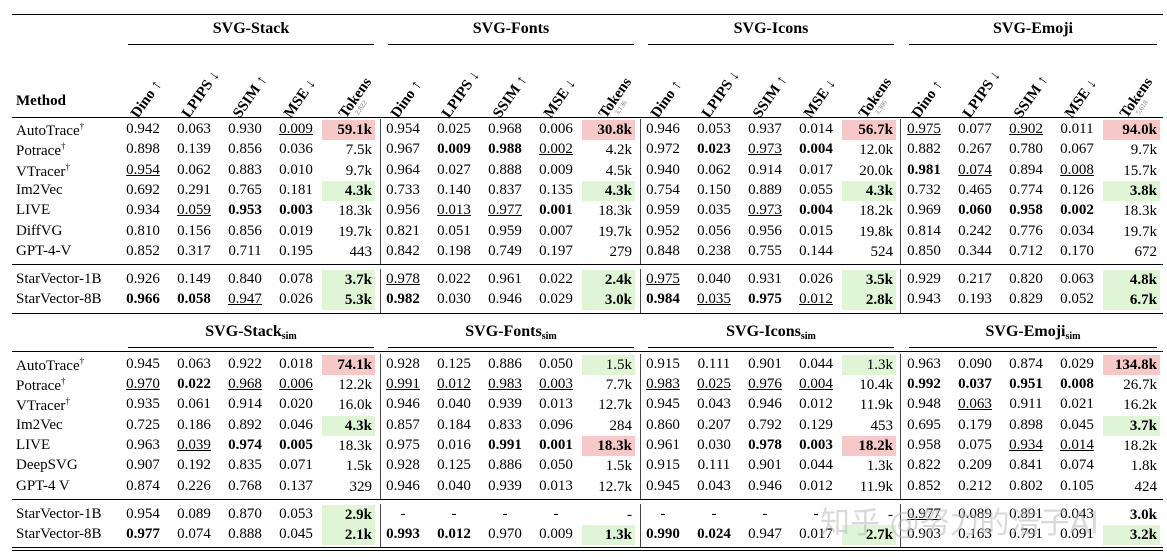 This screenshot has width=1167, height=557. What do you see at coordinates (1077, 299) in the screenshot?
I see `metric-value: 0.052` at bounding box center [1077, 299].